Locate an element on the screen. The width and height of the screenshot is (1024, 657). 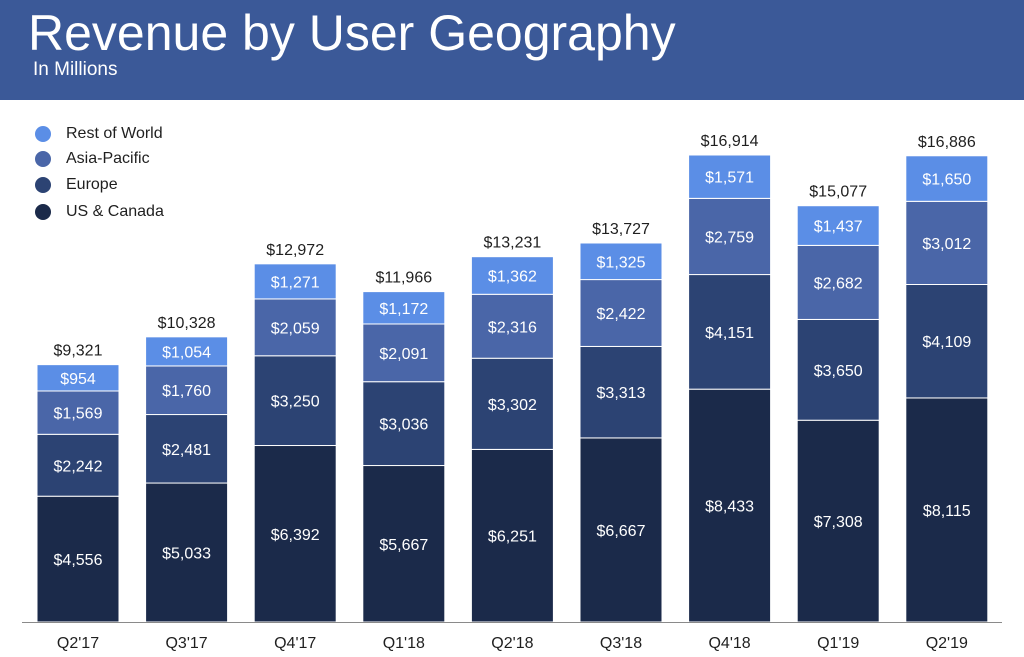
data-label: $2,091 is located at coordinates (403, 354).